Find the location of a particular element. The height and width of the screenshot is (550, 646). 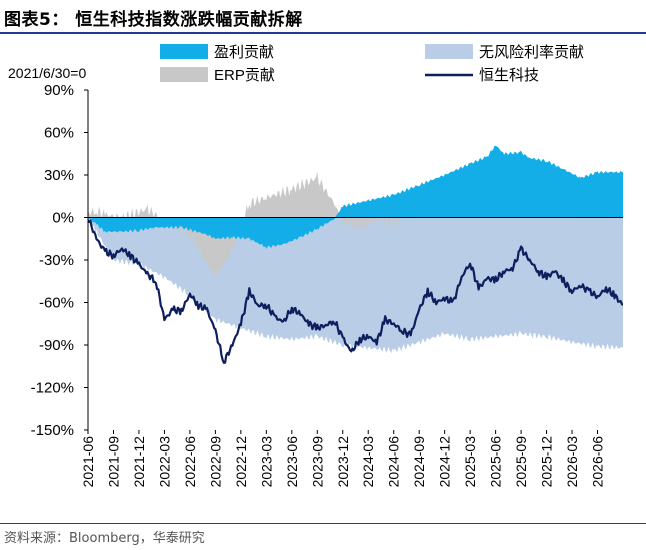

x-tick-label: 2023-09 is located at coordinates (317, 462).